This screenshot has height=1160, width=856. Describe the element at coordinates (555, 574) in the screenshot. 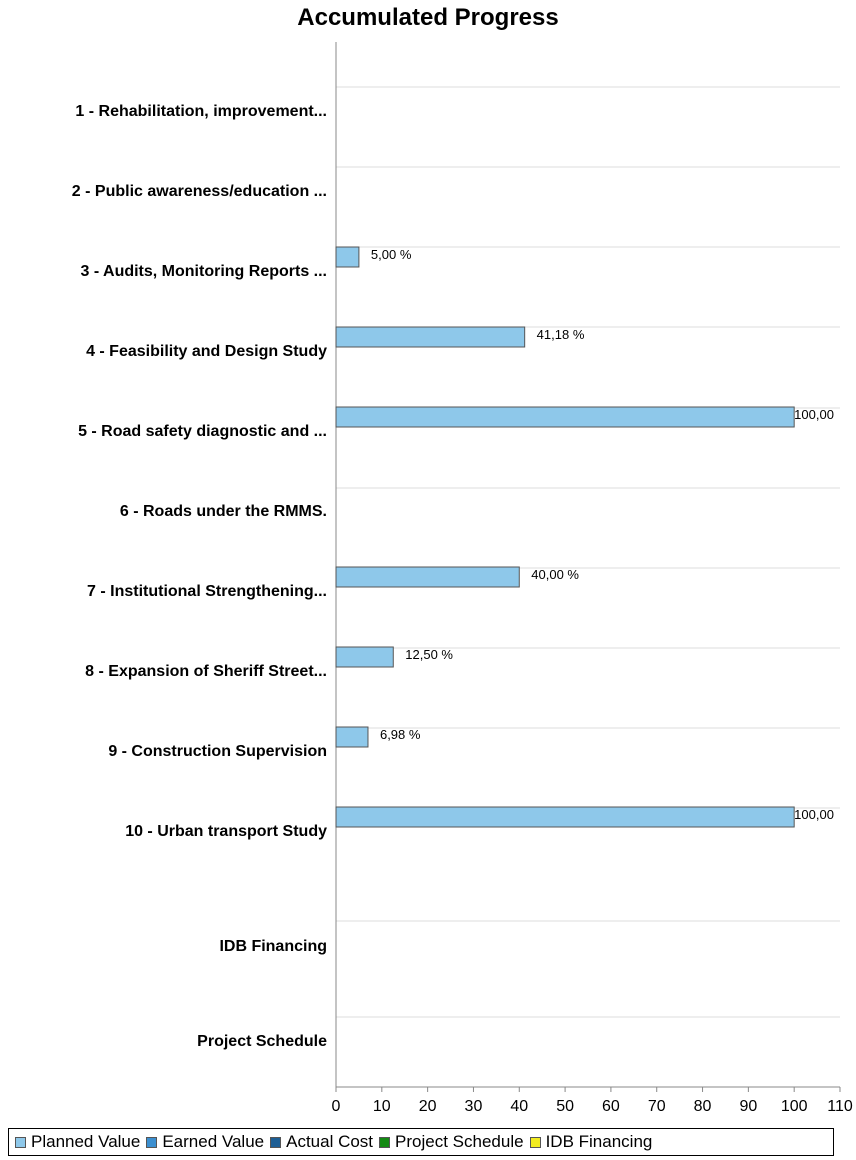

I see `data-label: 40,00 %` at that location.